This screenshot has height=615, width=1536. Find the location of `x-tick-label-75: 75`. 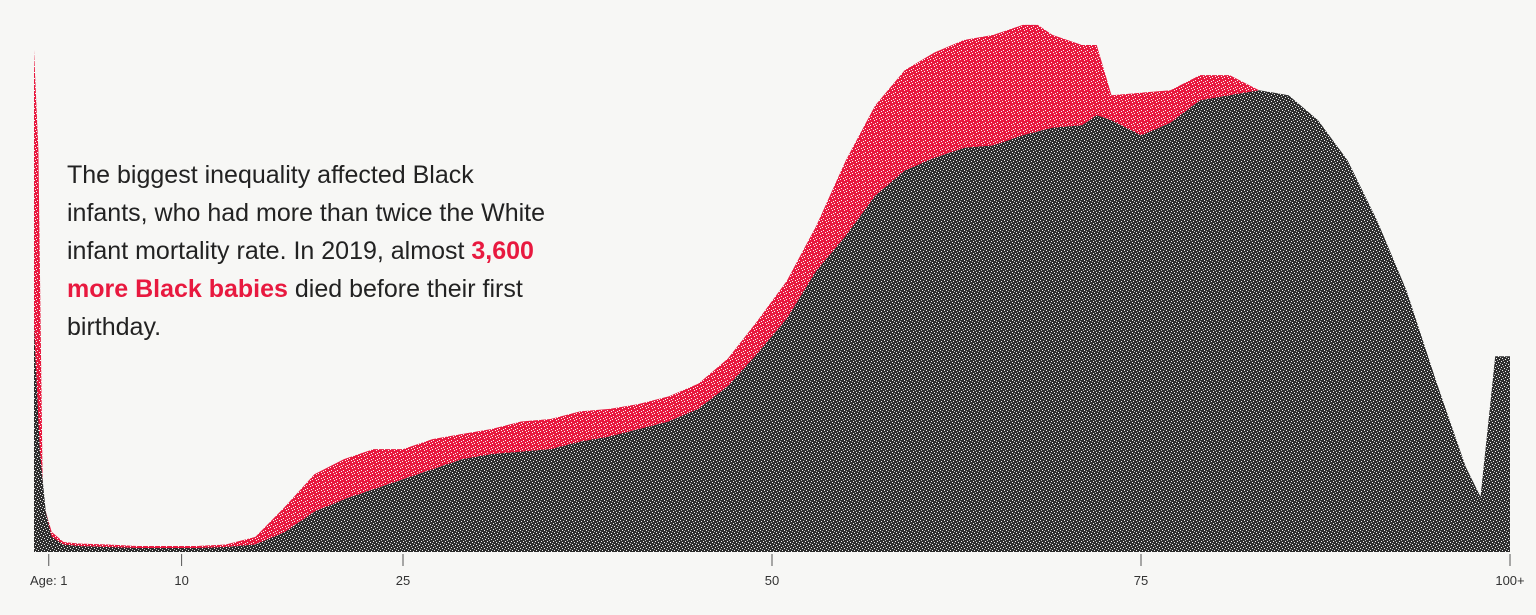

x-tick-label-75: 75 is located at coordinates (1141, 580).